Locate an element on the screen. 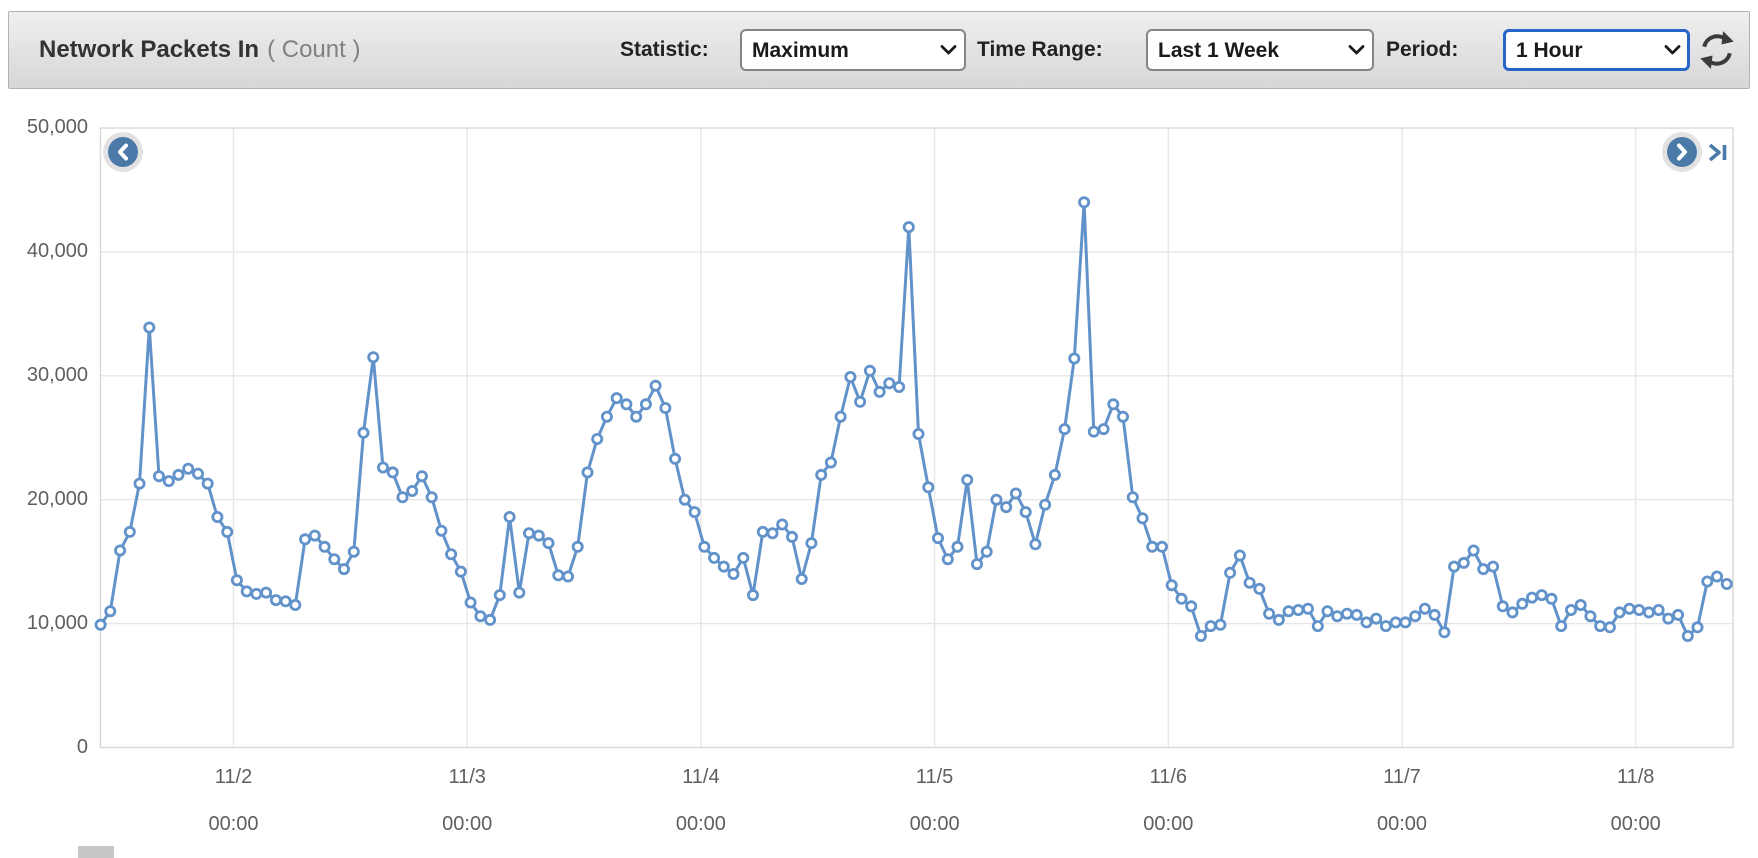 The height and width of the screenshot is (858, 1758). legend-swatch-clipped is located at coordinates (96, 852).